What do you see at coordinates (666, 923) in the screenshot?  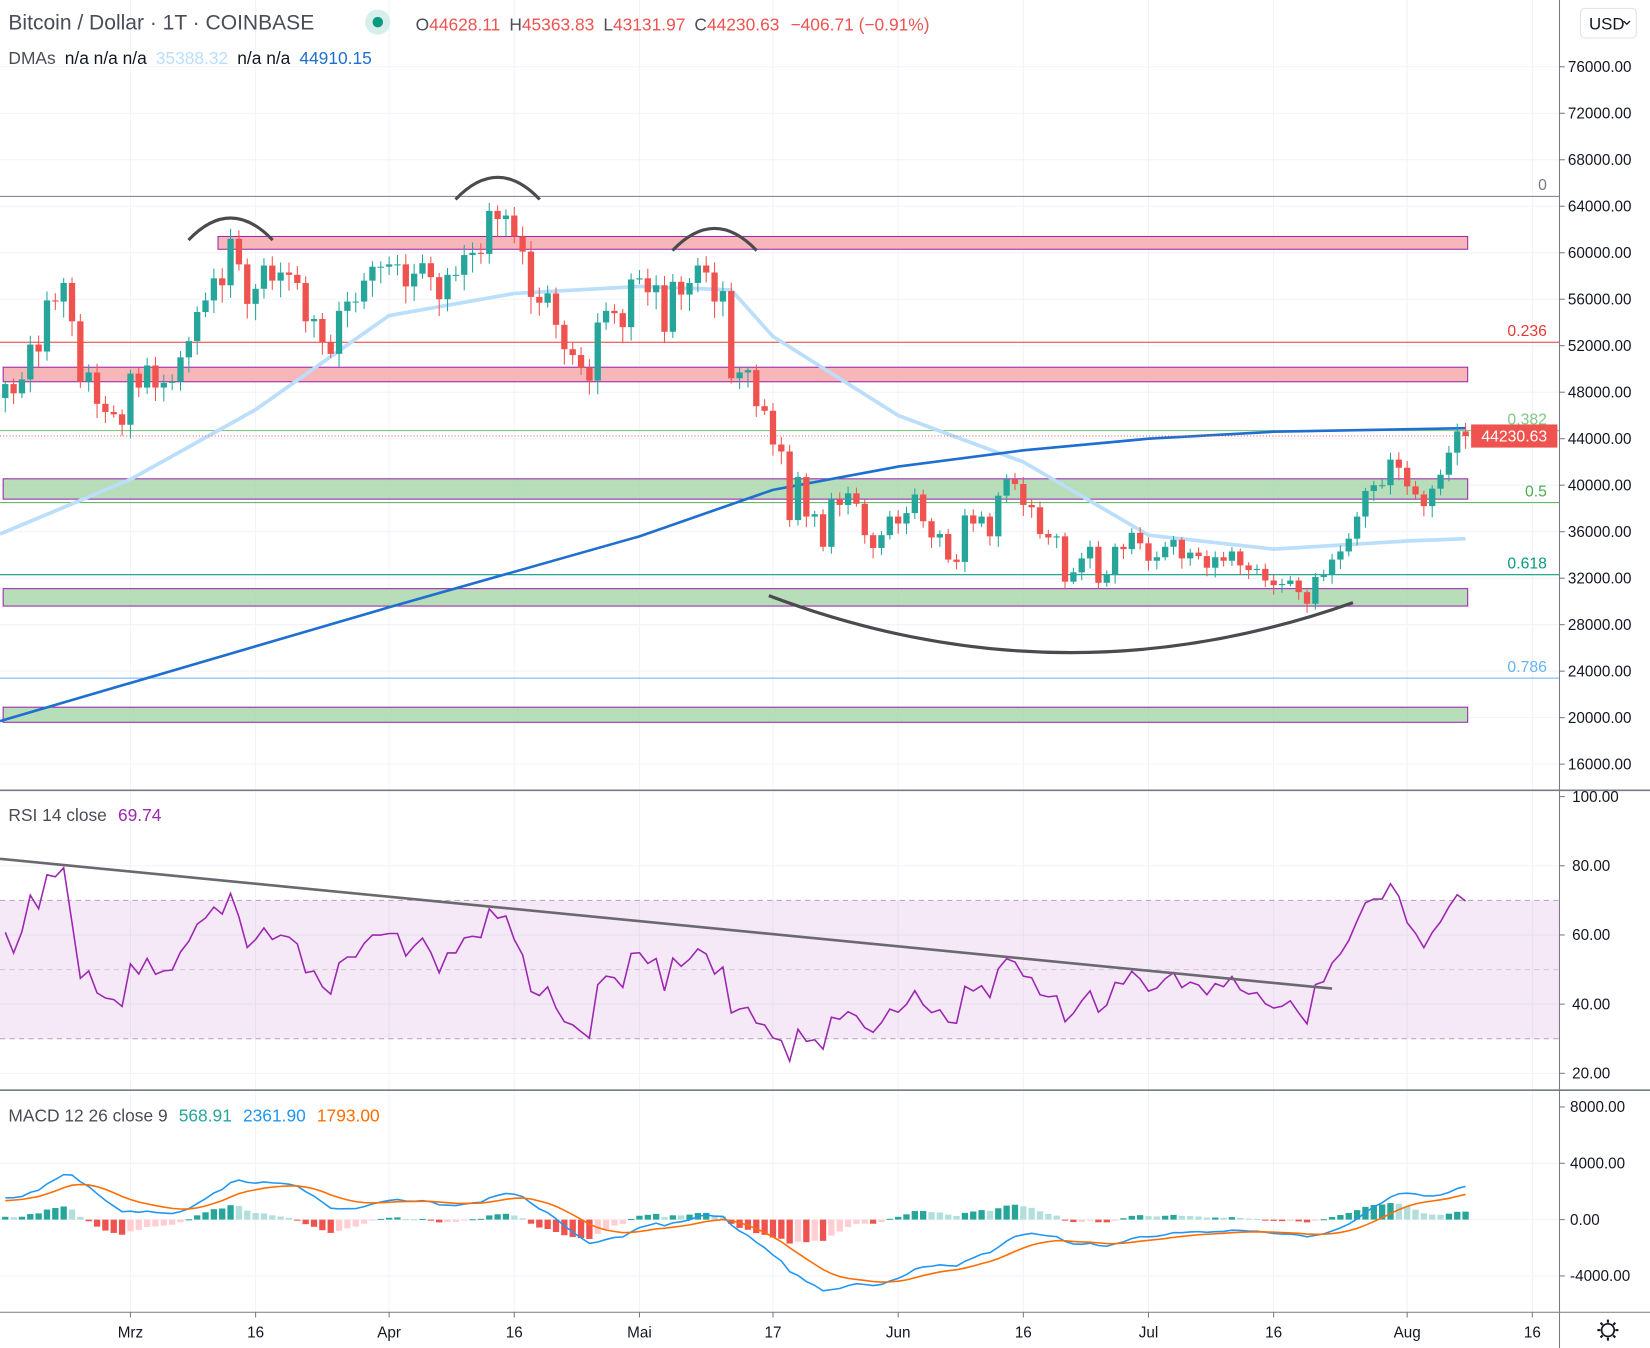 I see `rsi-trendline` at bounding box center [666, 923].